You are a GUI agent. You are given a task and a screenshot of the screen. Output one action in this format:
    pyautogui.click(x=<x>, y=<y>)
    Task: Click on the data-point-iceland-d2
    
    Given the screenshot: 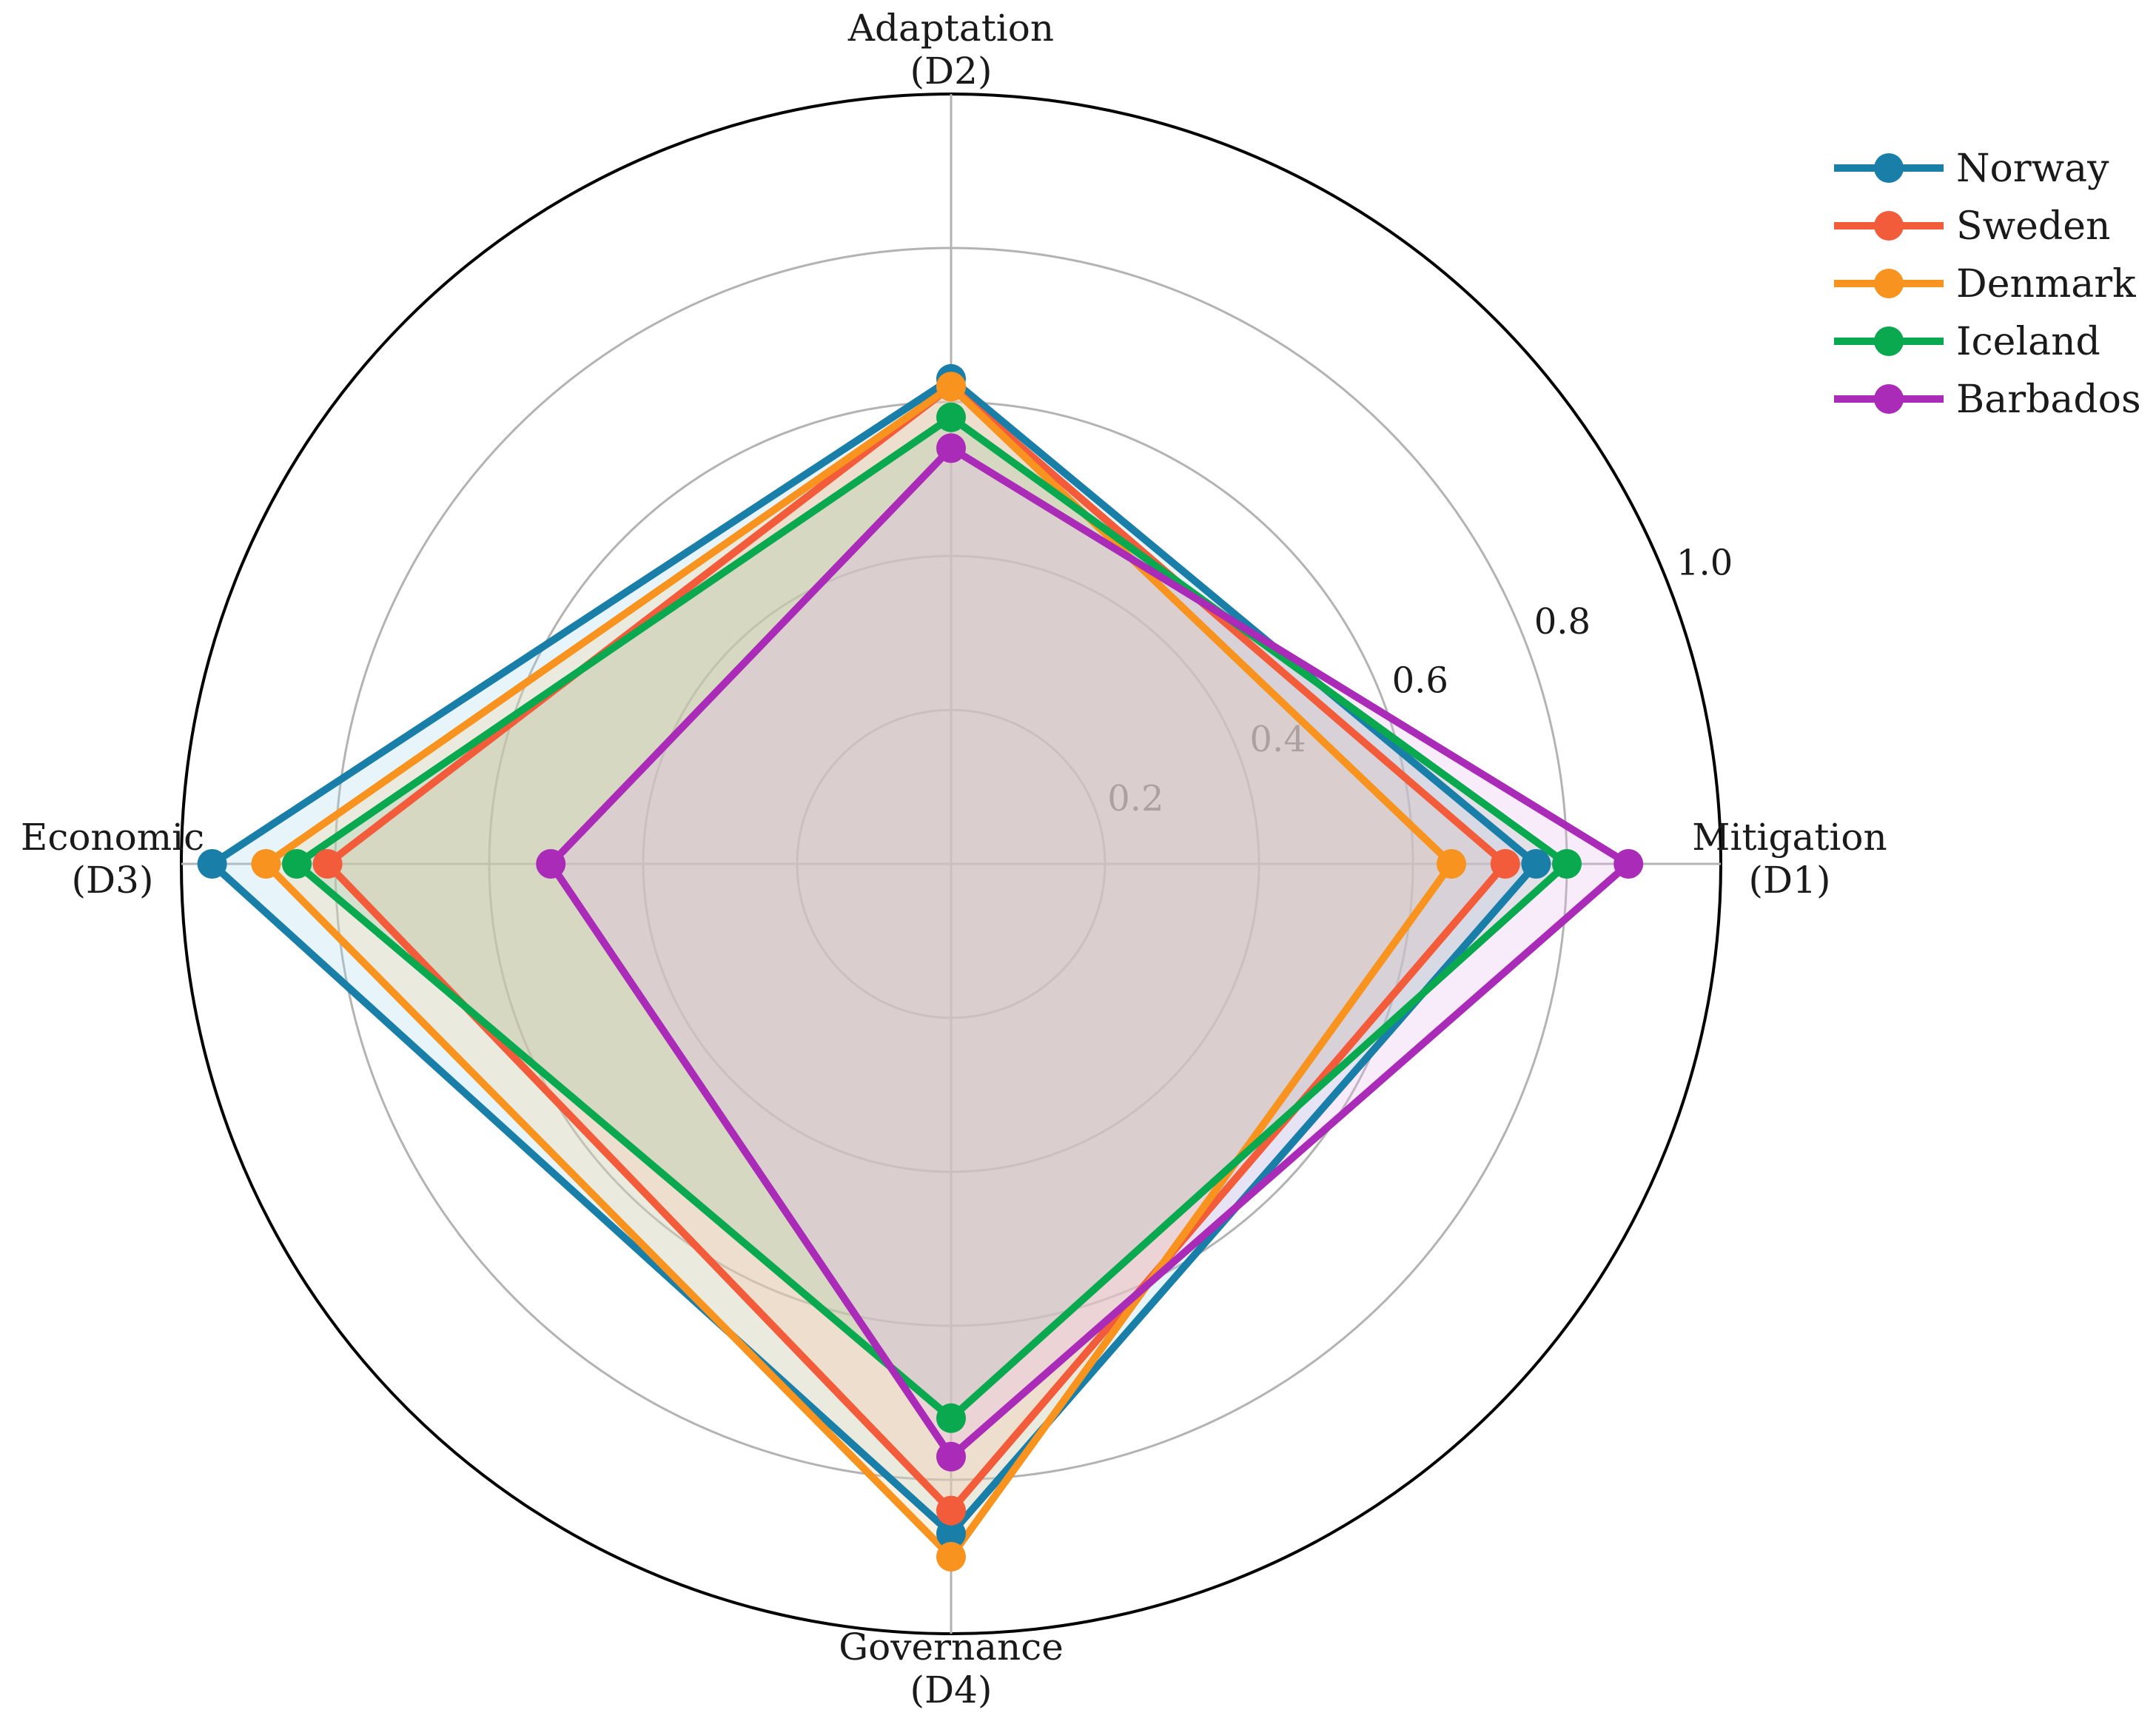 What is the action you would take?
    pyautogui.click(x=951, y=417)
    